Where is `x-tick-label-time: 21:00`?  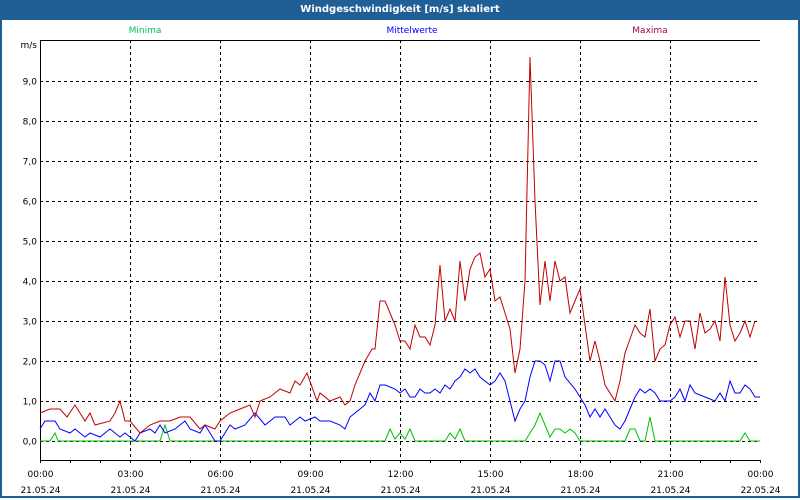 x-tick-label-time: 21:00 is located at coordinates (671, 475).